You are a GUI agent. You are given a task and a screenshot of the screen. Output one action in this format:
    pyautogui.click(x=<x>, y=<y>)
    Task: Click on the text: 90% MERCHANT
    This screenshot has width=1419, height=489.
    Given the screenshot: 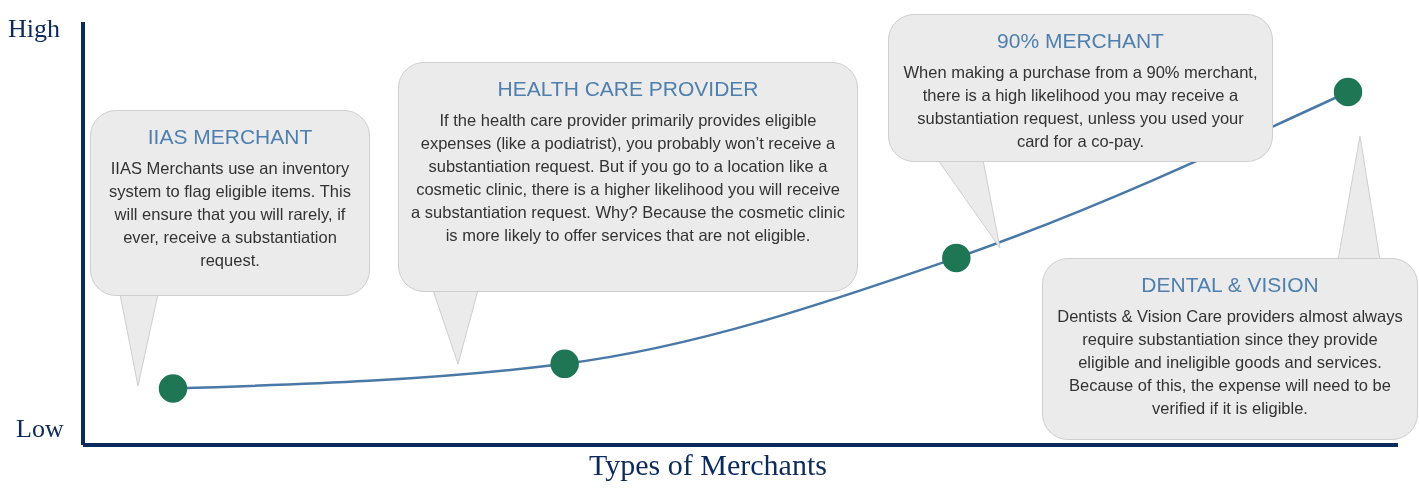 What is the action you would take?
    pyautogui.click(x=1080, y=41)
    